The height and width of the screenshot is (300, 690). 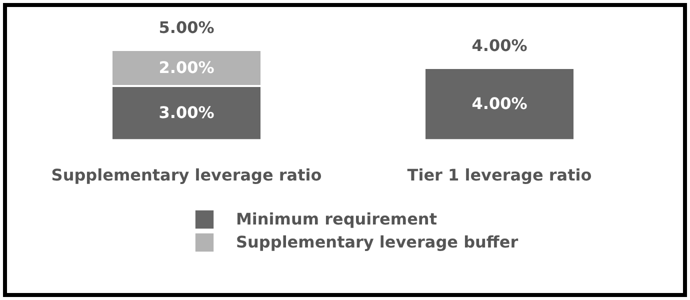 I want to click on data-label: 4.00%, so click(x=500, y=104).